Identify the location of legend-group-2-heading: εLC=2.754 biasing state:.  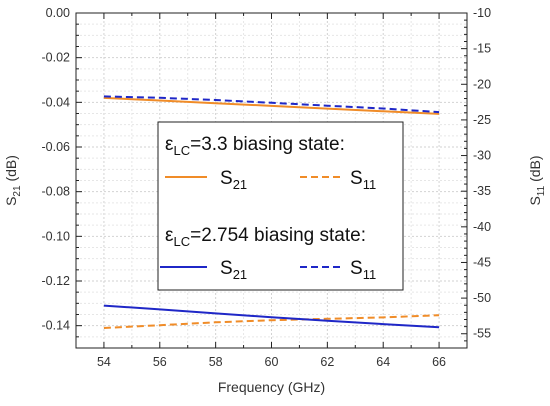
(265, 237).